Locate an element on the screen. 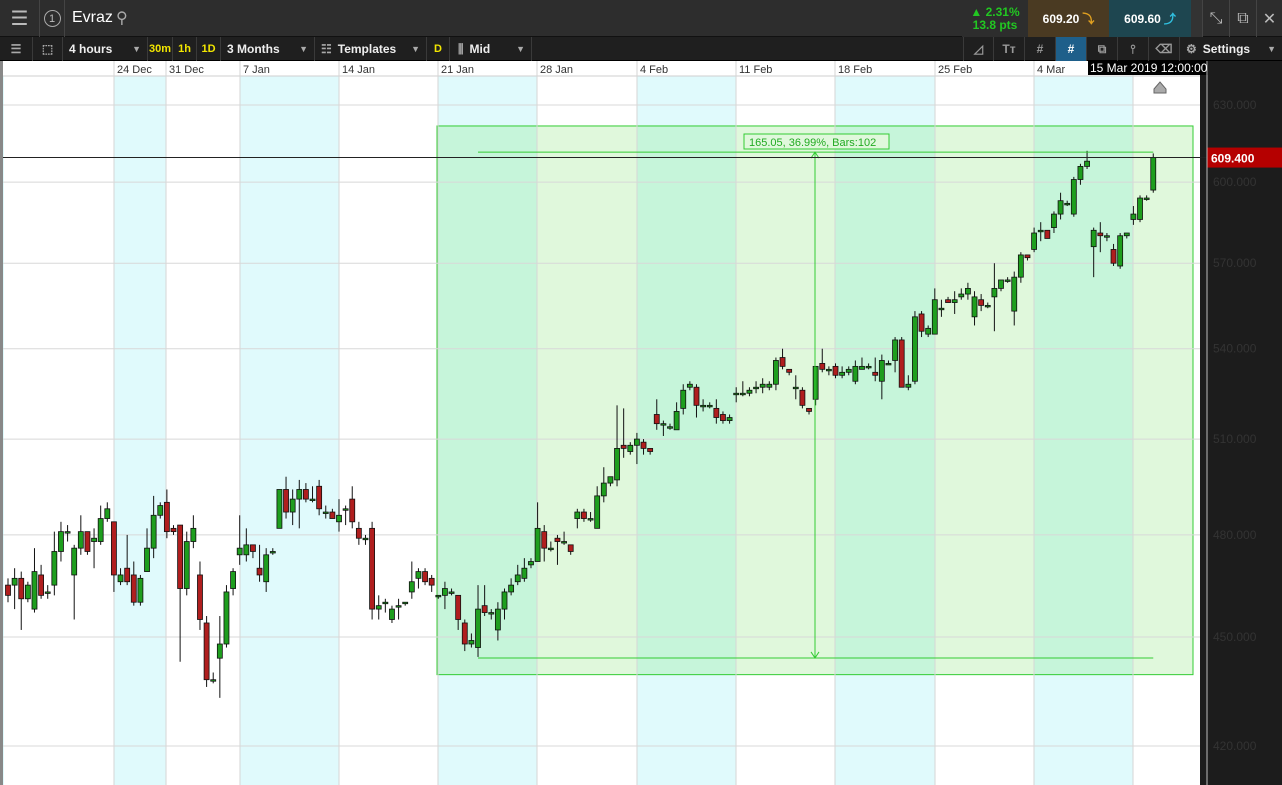 The image size is (1282, 785). settings-dropdown: ⚙ Settings ▼ is located at coordinates (1231, 49).